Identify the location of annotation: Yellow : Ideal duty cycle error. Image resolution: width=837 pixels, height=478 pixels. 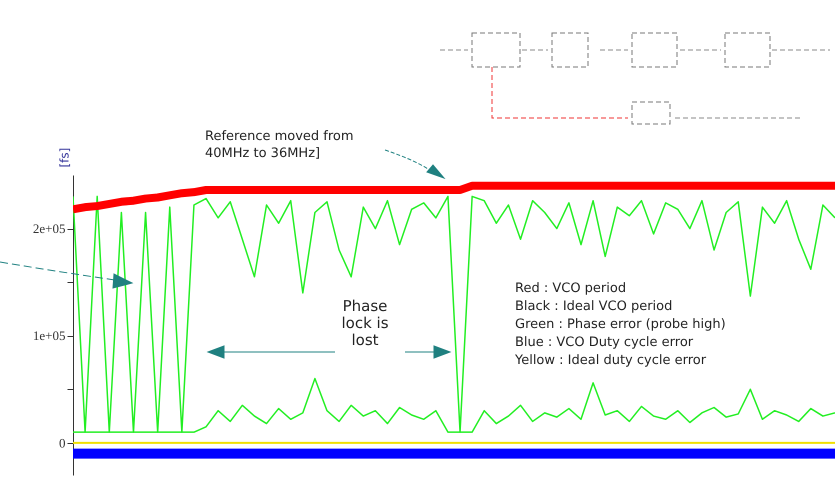
(611, 360).